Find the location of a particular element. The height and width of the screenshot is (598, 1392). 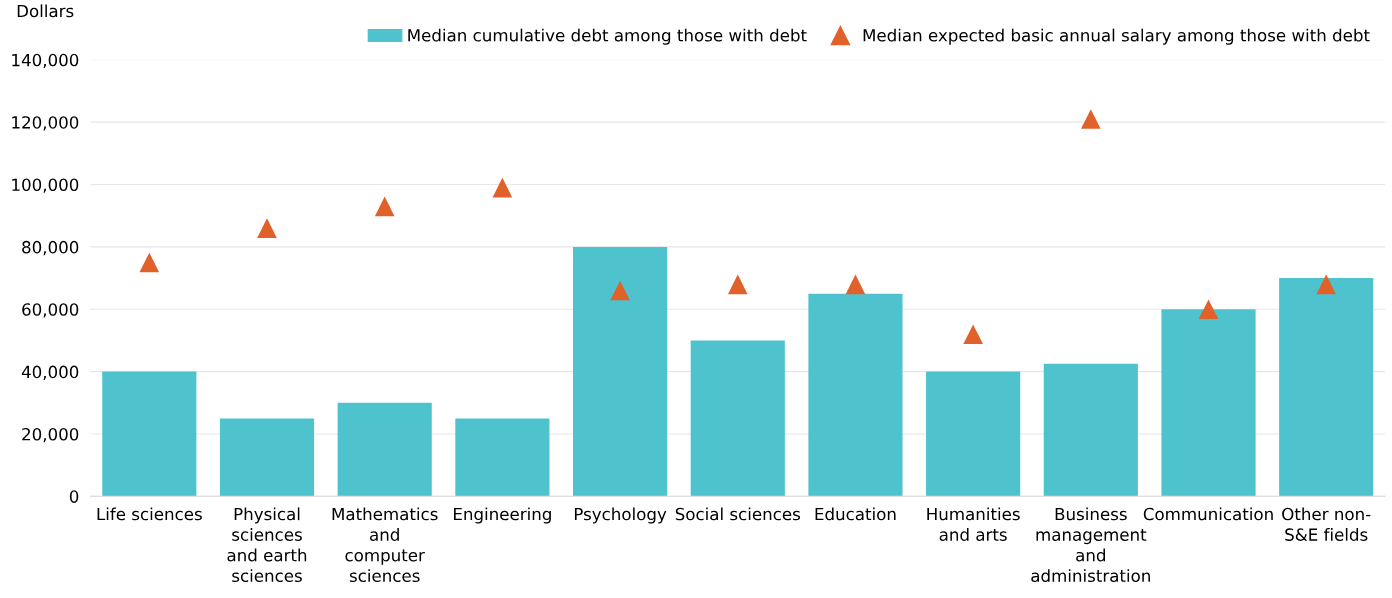

x-tick-label: Social sciences is located at coordinates (737, 514).